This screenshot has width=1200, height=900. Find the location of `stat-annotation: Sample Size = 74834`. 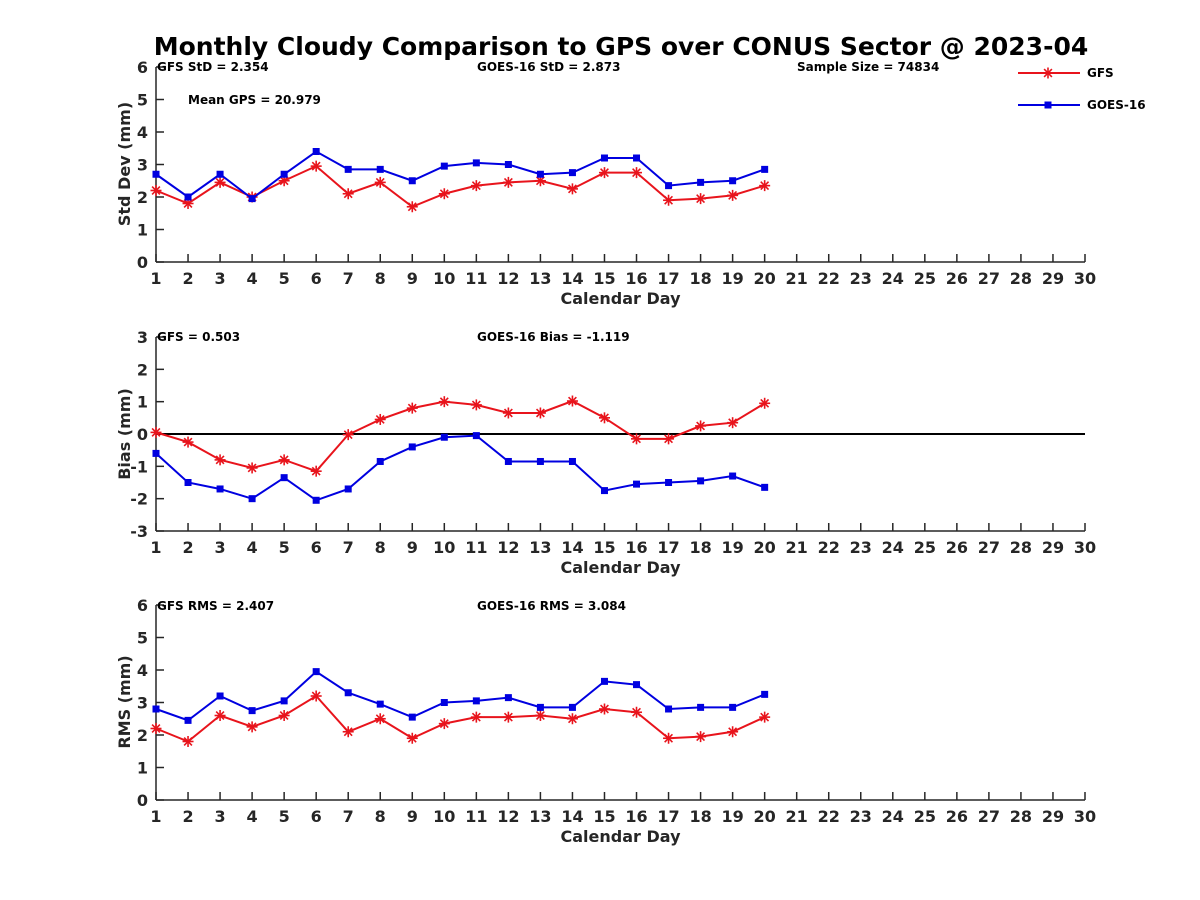

stat-annotation: Sample Size = 74834 is located at coordinates (868, 67).